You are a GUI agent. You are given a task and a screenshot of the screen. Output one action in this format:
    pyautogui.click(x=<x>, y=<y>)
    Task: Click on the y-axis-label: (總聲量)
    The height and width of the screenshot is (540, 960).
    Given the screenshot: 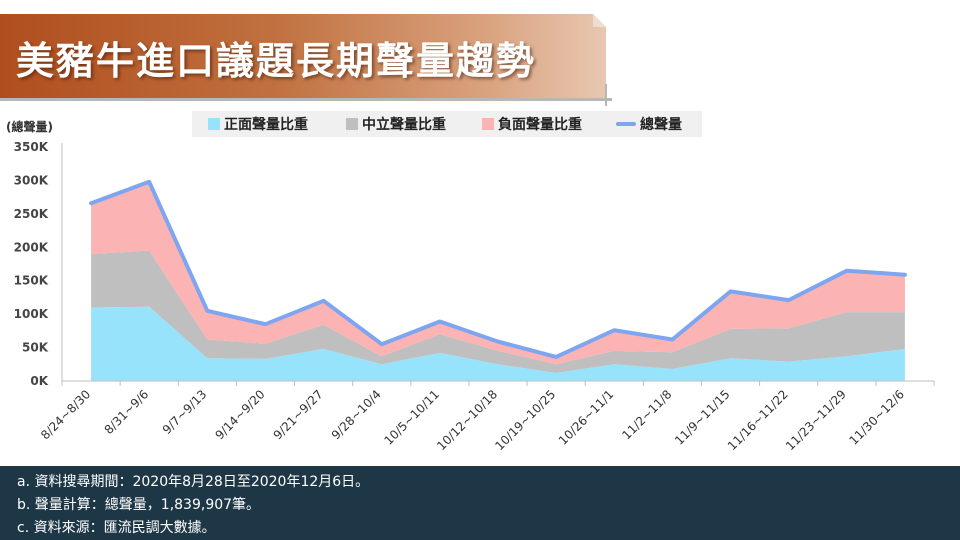 What is the action you would take?
    pyautogui.click(x=29, y=127)
    